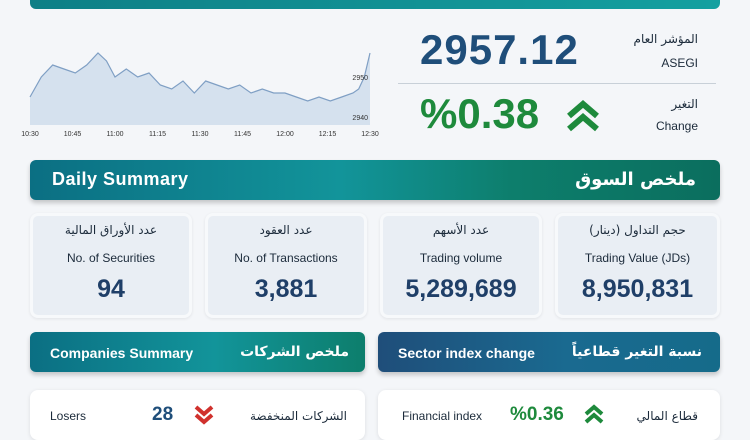 The image size is (750, 440). Describe the element at coordinates (370, 134) in the screenshot. I see `x-tick-label: 12:30` at that location.